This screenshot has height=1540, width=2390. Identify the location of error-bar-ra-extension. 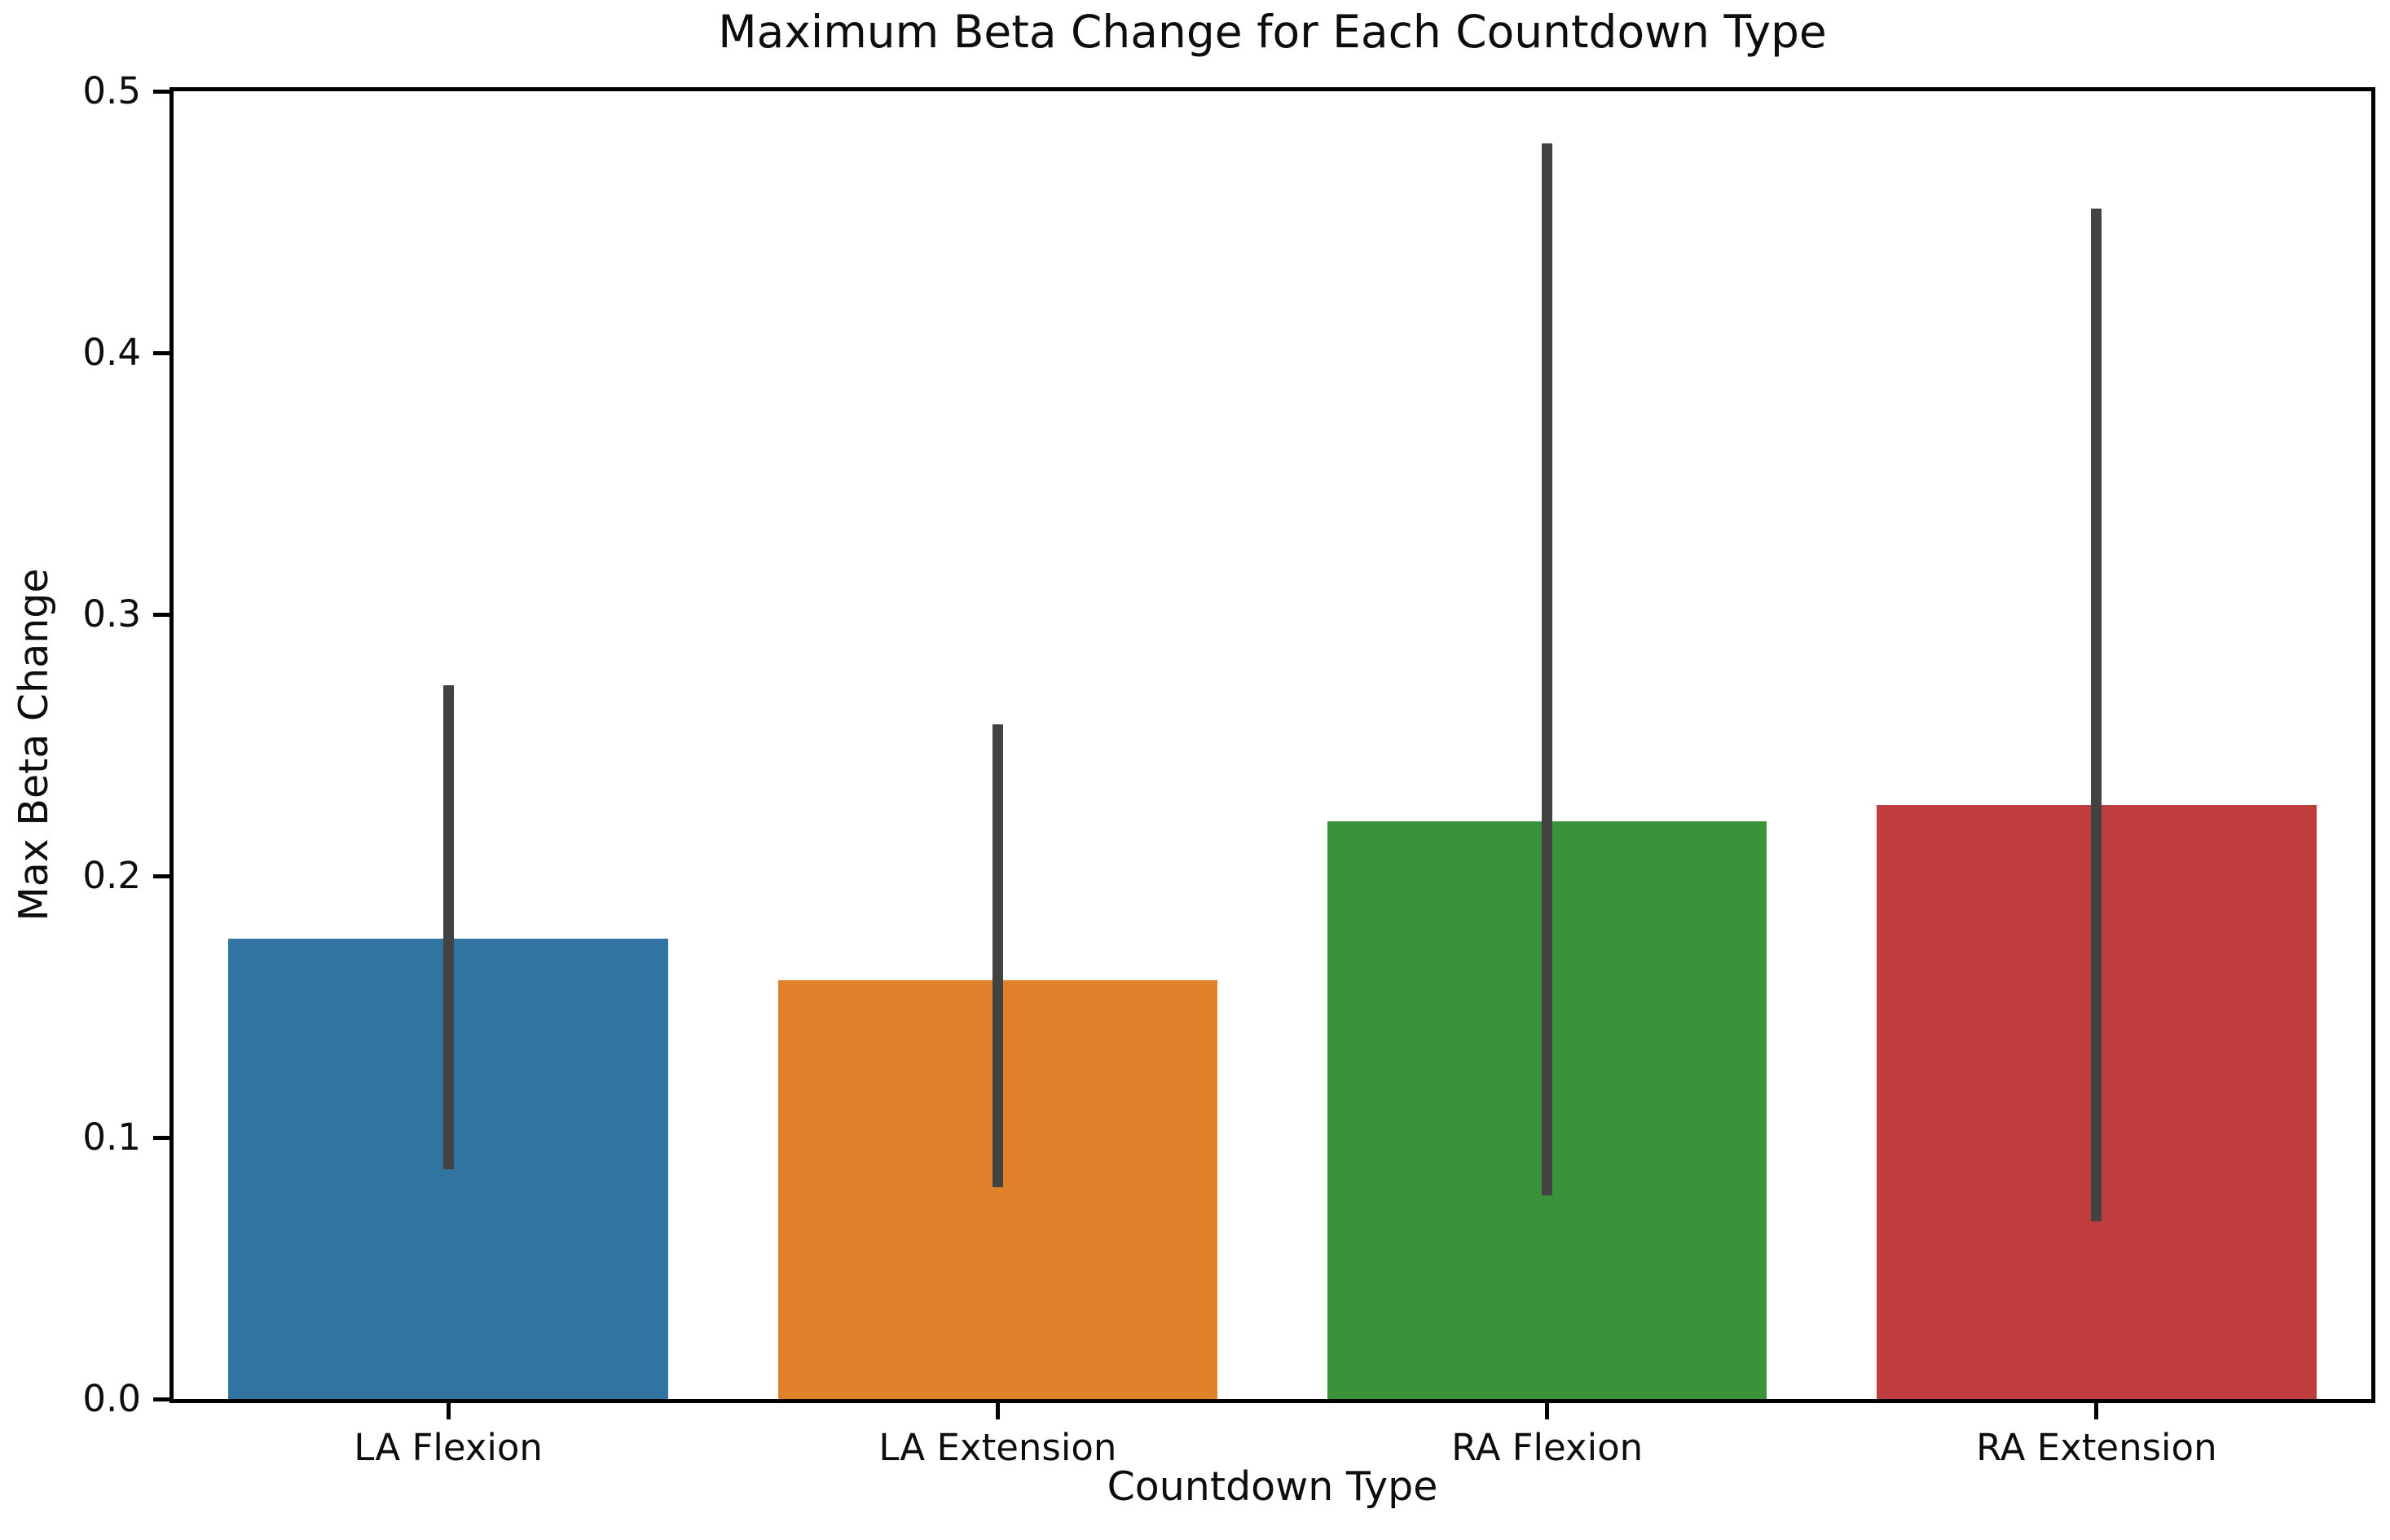
(2097, 715).